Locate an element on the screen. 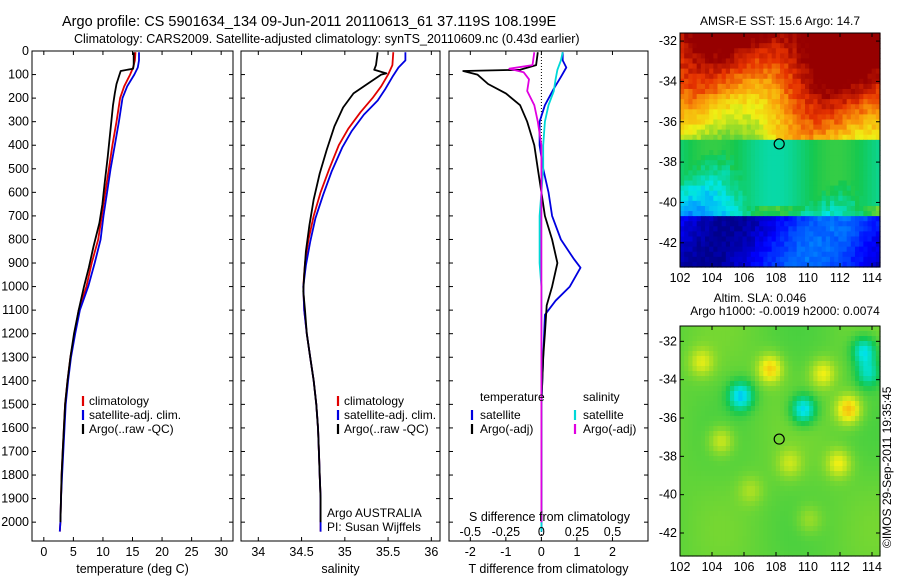 This screenshot has height=580, width=900. x-tick-label: 102 is located at coordinates (680, 567).